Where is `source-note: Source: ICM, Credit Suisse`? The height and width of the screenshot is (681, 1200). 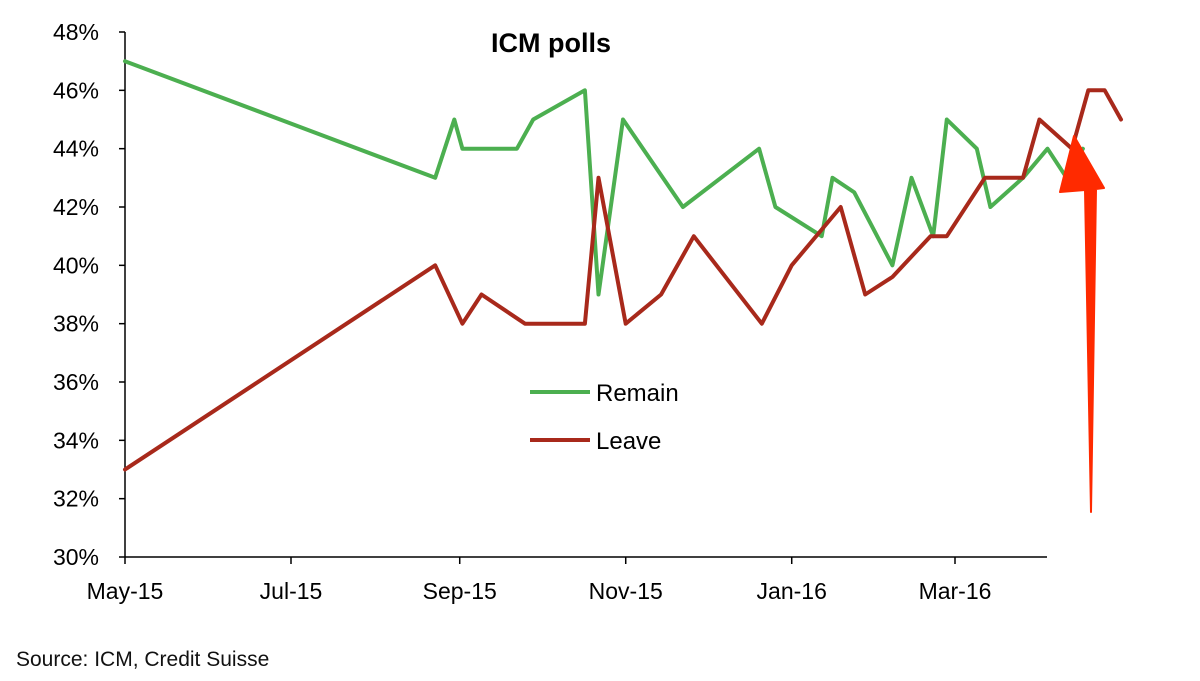 source-note: Source: ICM, Credit Suisse is located at coordinates (143, 659).